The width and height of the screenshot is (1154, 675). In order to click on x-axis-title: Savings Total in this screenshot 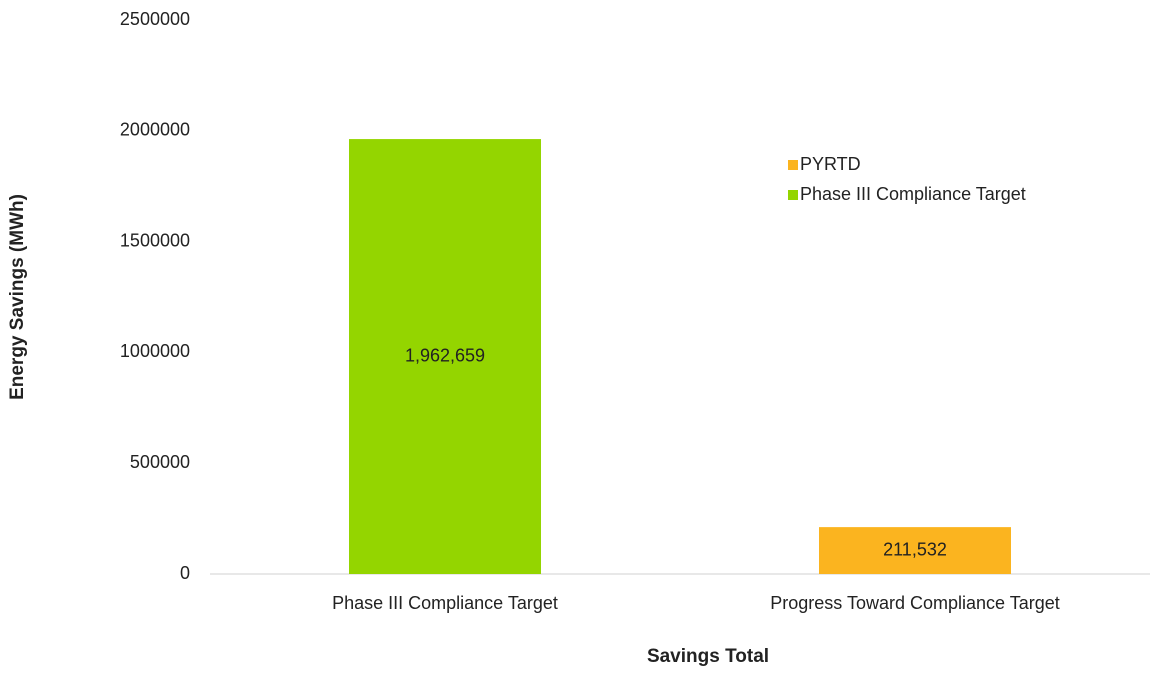, I will do `click(708, 656)`.